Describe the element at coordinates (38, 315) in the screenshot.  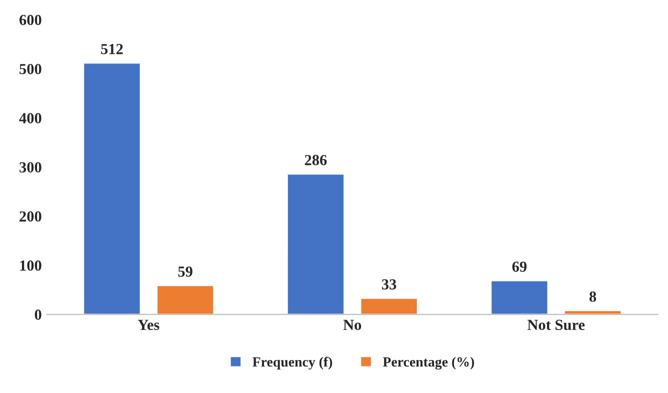
I see `y-tick-label: 0` at that location.